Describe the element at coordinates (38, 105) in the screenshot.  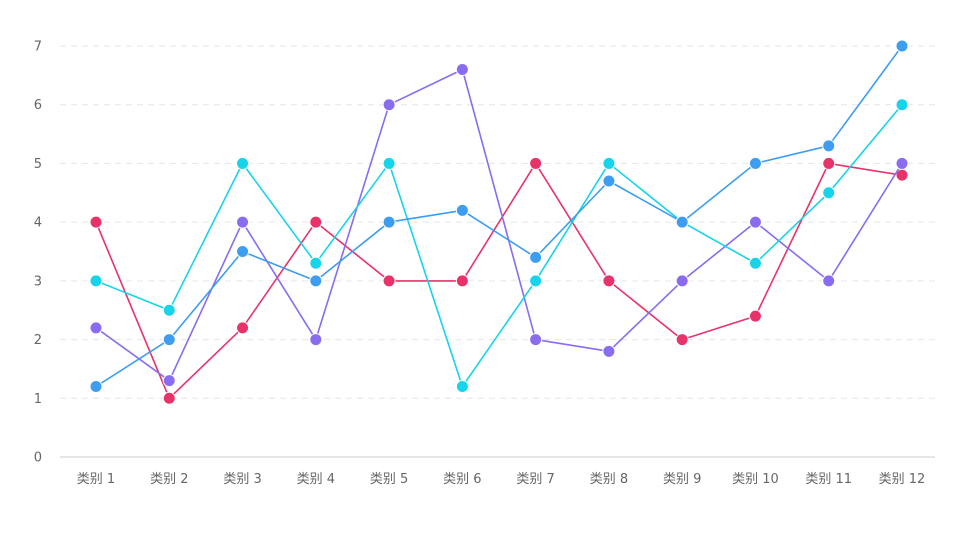
I see `y-tick-label: 6` at that location.